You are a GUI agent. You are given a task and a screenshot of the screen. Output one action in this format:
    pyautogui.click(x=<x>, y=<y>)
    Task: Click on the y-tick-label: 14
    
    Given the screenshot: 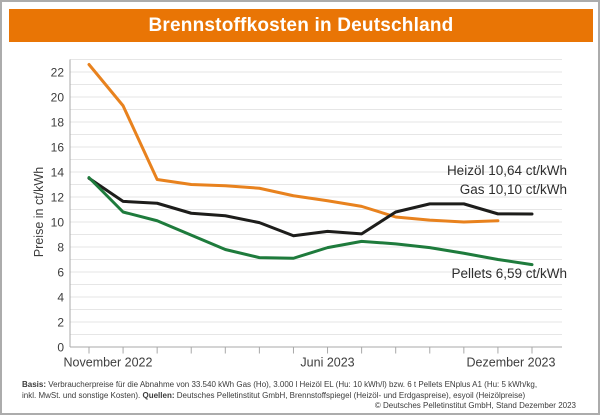 What is the action you would take?
    pyautogui.click(x=58, y=173)
    